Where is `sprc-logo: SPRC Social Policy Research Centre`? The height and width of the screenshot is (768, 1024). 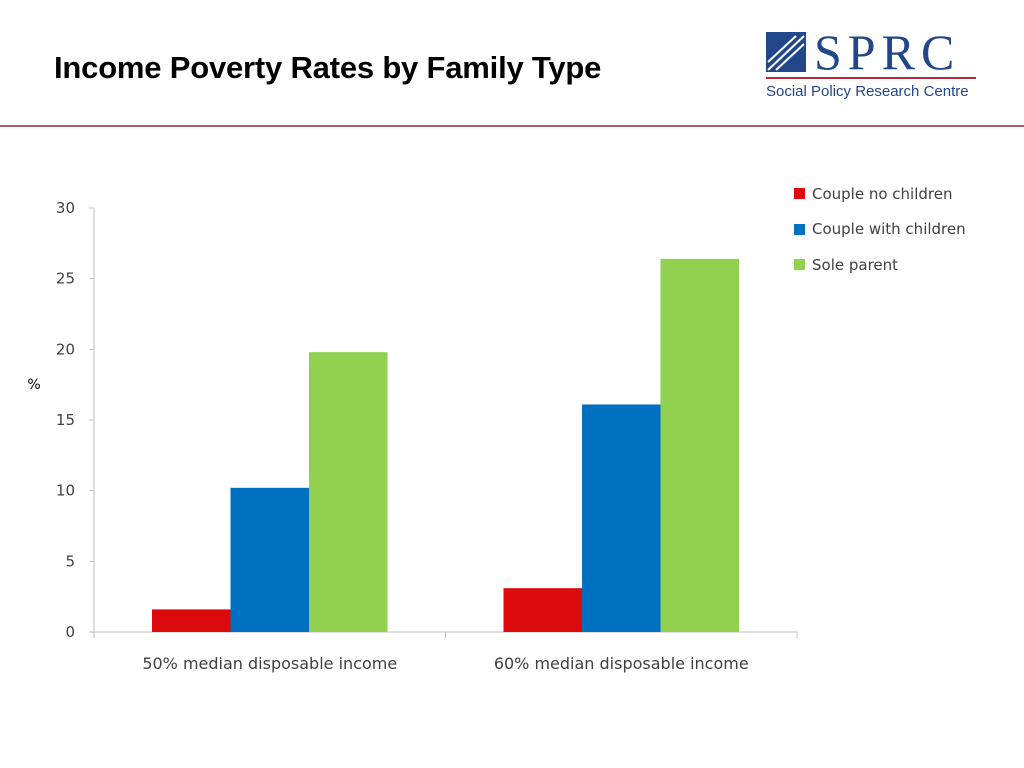 sprc-logo: SPRC Social Policy Research Centre is located at coordinates (871, 63).